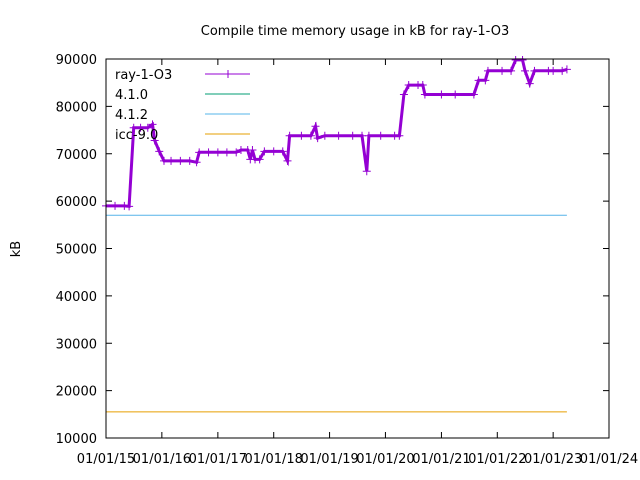 This screenshot has height=480, width=640. I want to click on x-tick-label: 01/01/17, so click(218, 459).